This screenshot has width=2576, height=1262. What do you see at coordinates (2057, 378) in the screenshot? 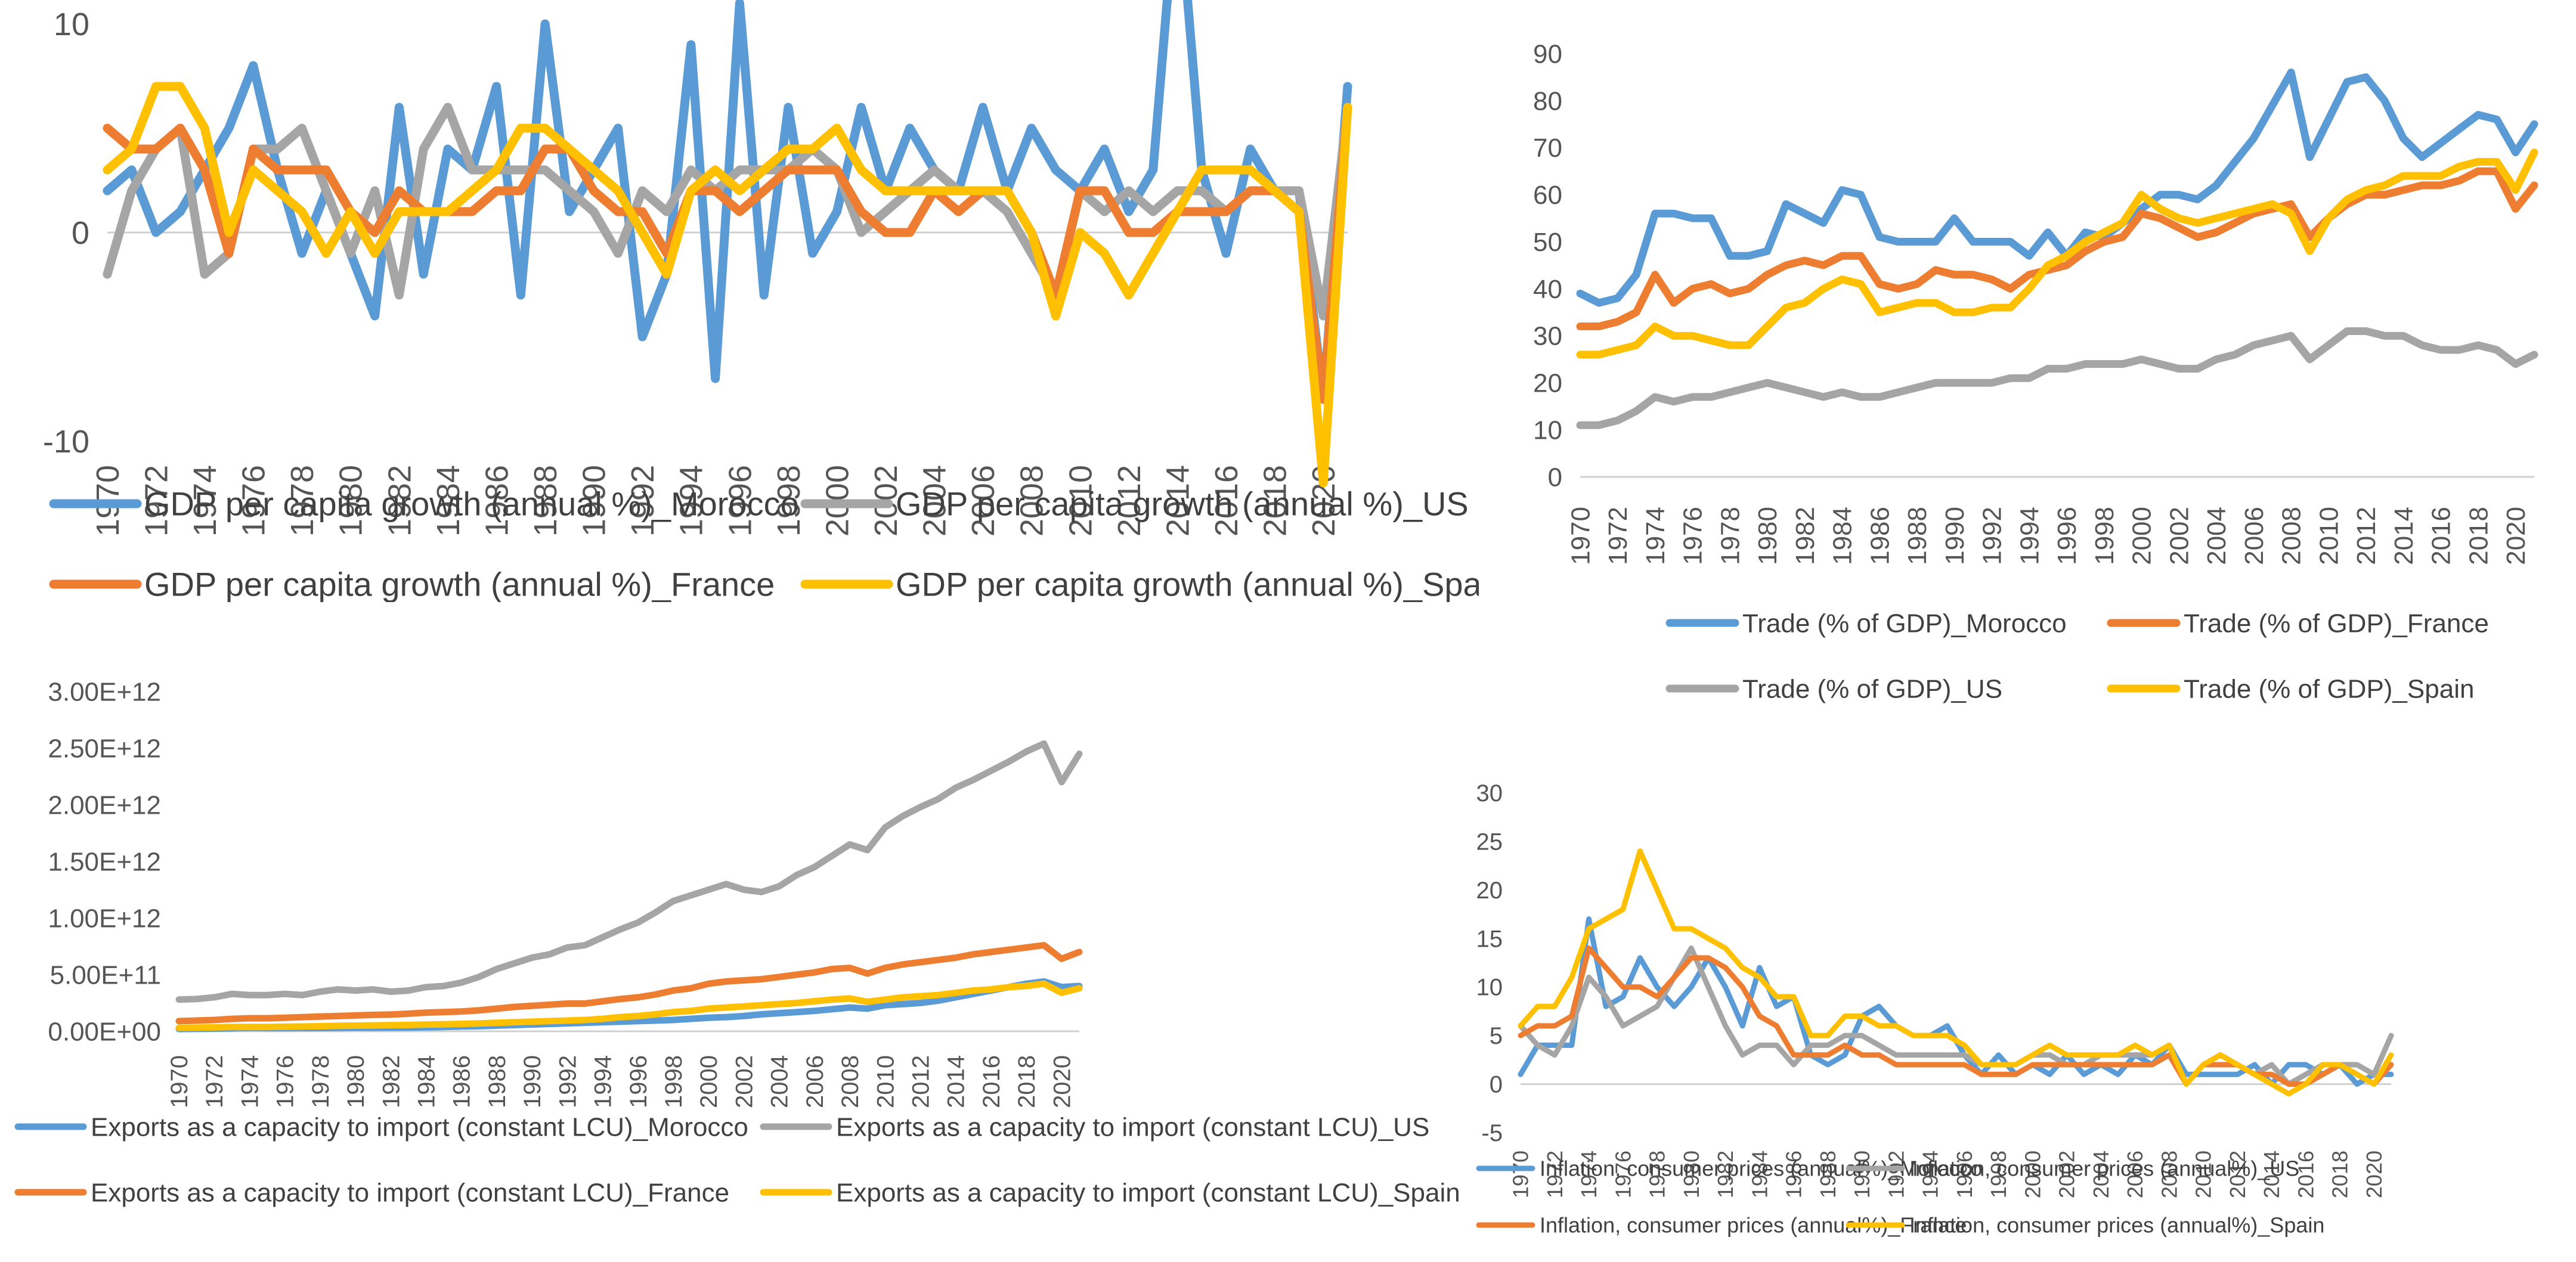
I see `series-line-trade-of-gdp-us` at bounding box center [2057, 378].